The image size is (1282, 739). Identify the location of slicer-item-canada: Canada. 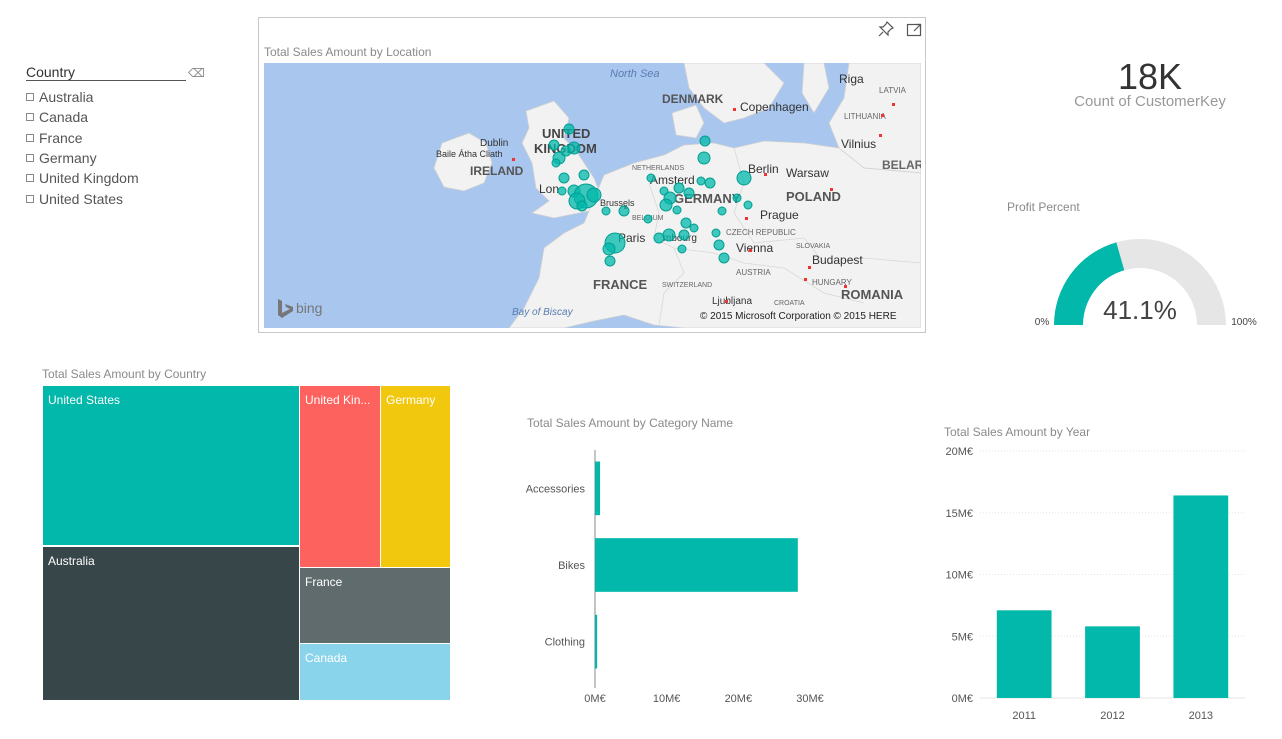
(116, 117).